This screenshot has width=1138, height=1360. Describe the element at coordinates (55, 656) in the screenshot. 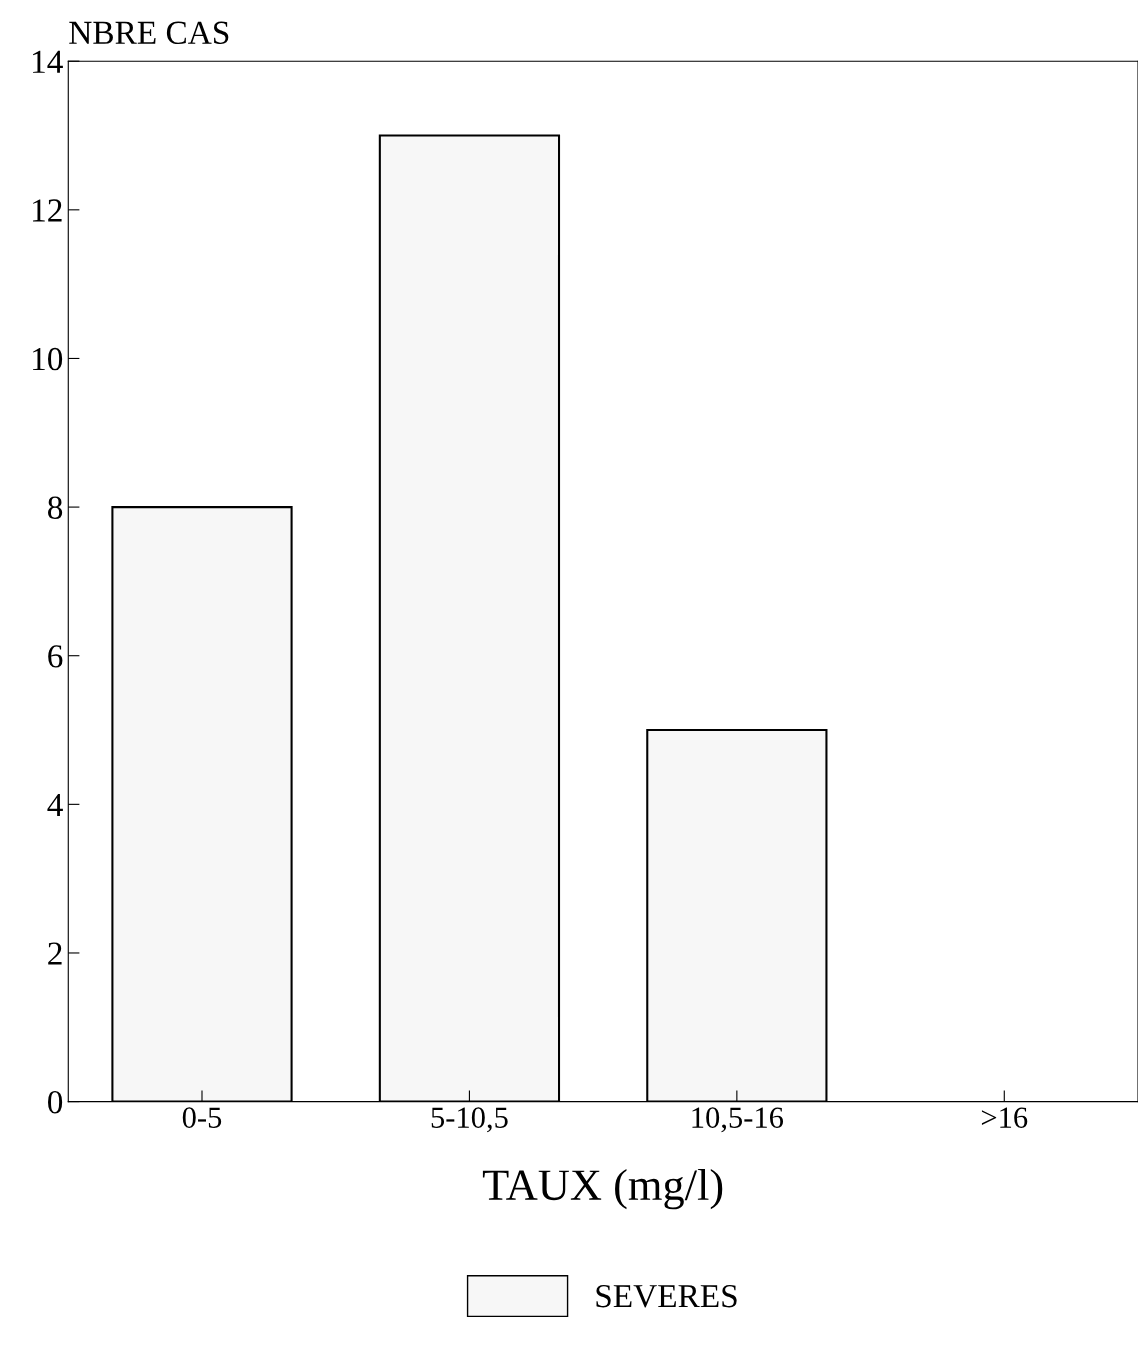

I see `y-tick-label: 6` at that location.